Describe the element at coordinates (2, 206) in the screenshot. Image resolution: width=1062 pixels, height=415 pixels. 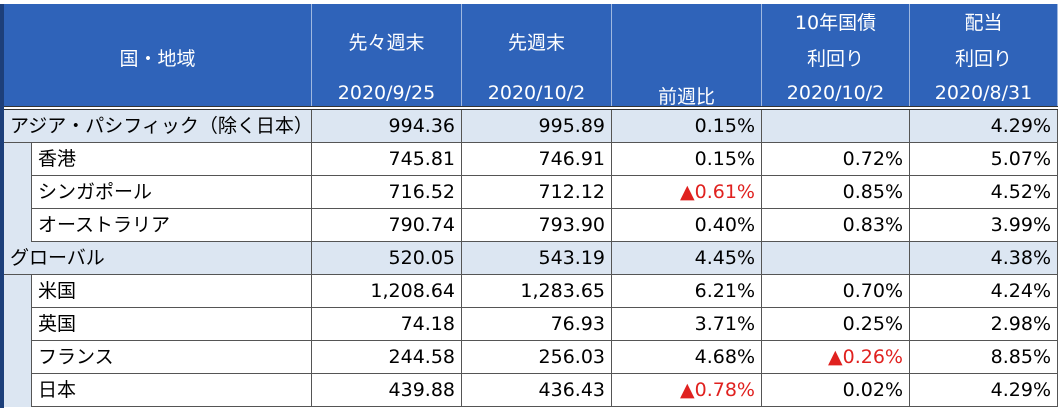
I see `left-border` at that location.